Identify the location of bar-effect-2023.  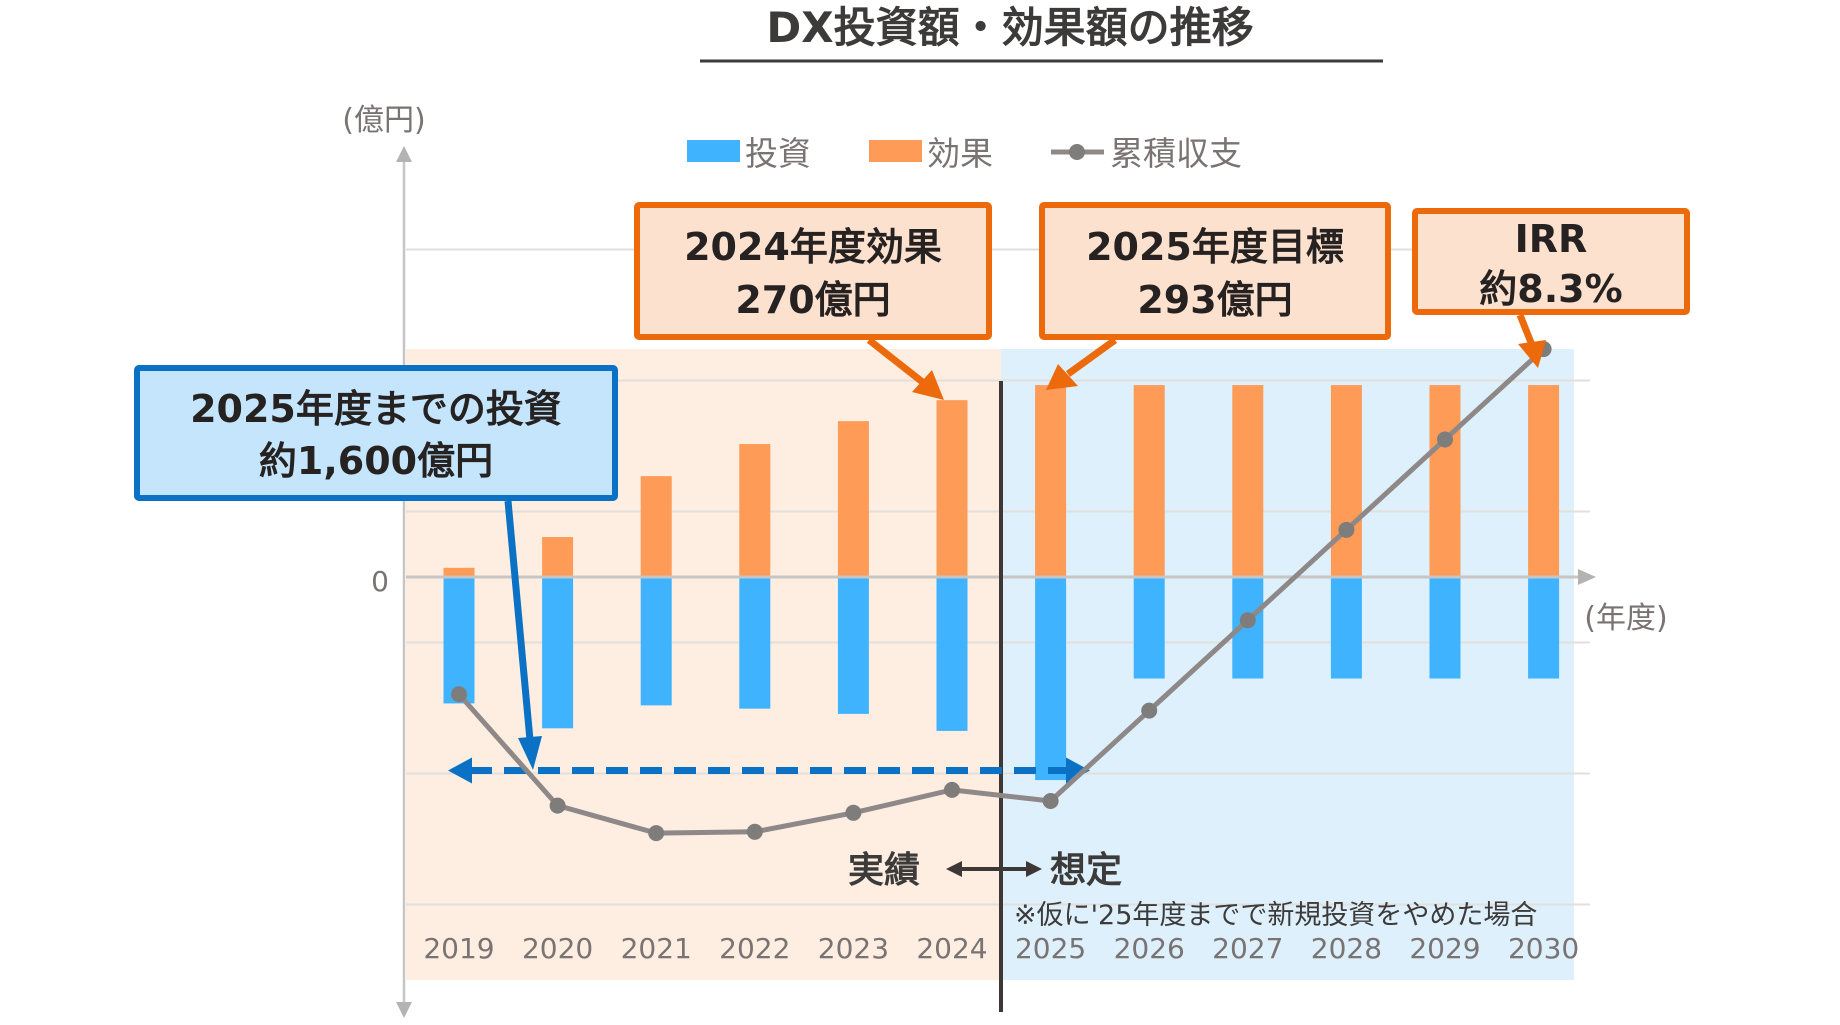
(853, 498).